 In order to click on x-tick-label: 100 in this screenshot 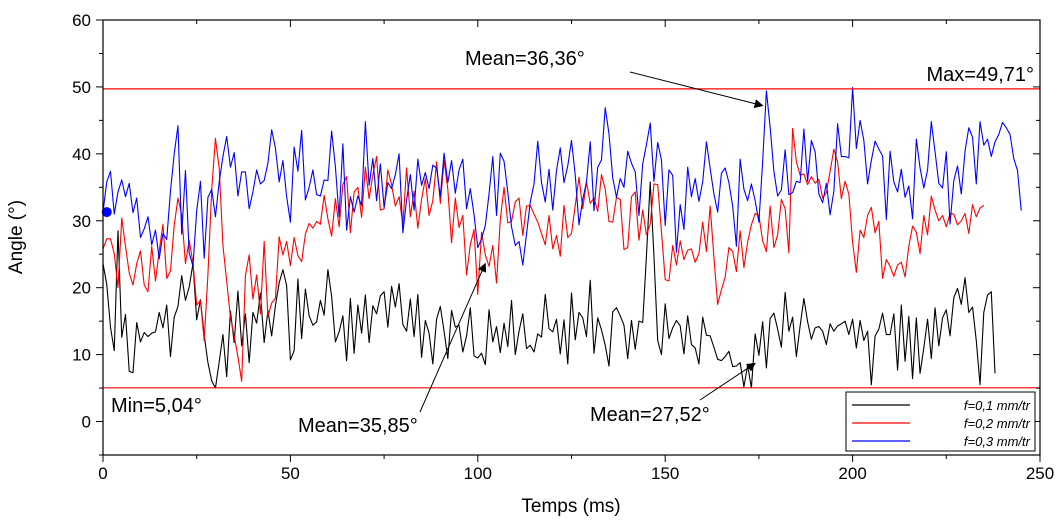, I will do `click(478, 473)`.